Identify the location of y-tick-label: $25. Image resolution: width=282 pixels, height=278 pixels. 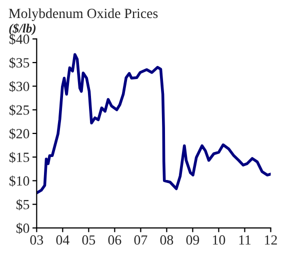
(19, 110).